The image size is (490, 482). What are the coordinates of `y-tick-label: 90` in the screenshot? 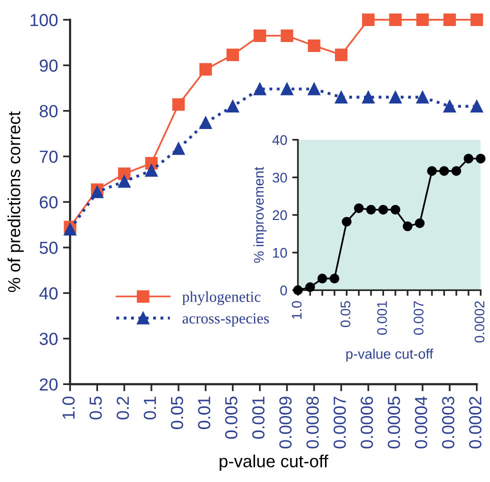 It's located at (49, 65).